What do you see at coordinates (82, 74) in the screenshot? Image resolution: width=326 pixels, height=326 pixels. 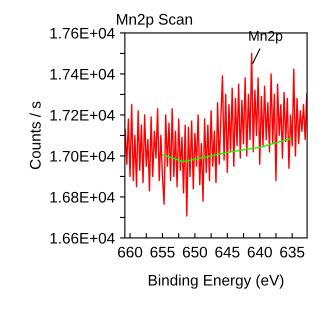 I see `y-tick-label: 1.74E+04` at bounding box center [82, 74].